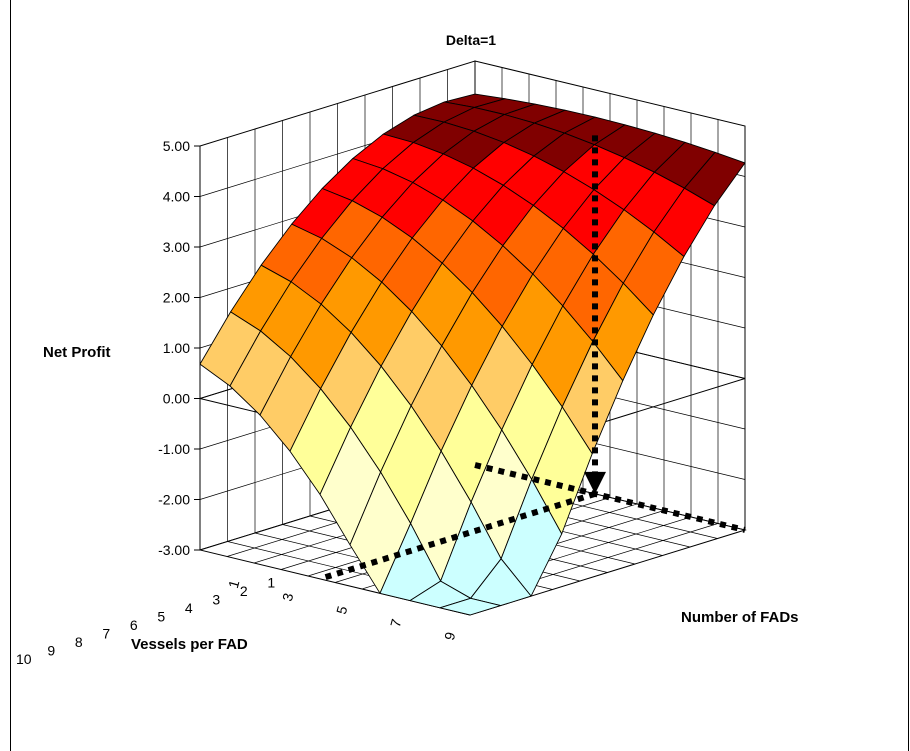 The width and height of the screenshot is (910, 751). I want to click on z-axis-title: Net Profit, so click(77, 352).